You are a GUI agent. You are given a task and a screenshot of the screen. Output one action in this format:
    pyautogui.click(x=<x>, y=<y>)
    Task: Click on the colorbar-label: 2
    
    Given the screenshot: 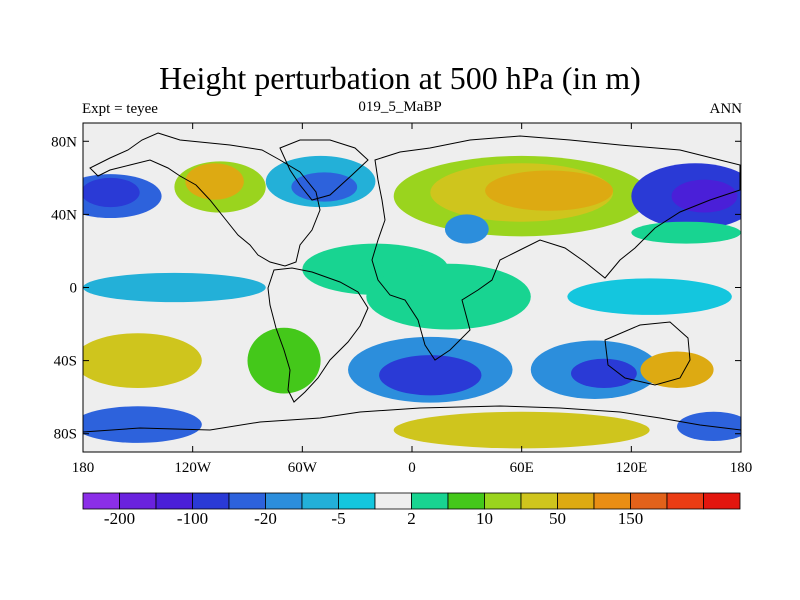 What is the action you would take?
    pyautogui.click(x=411, y=518)
    